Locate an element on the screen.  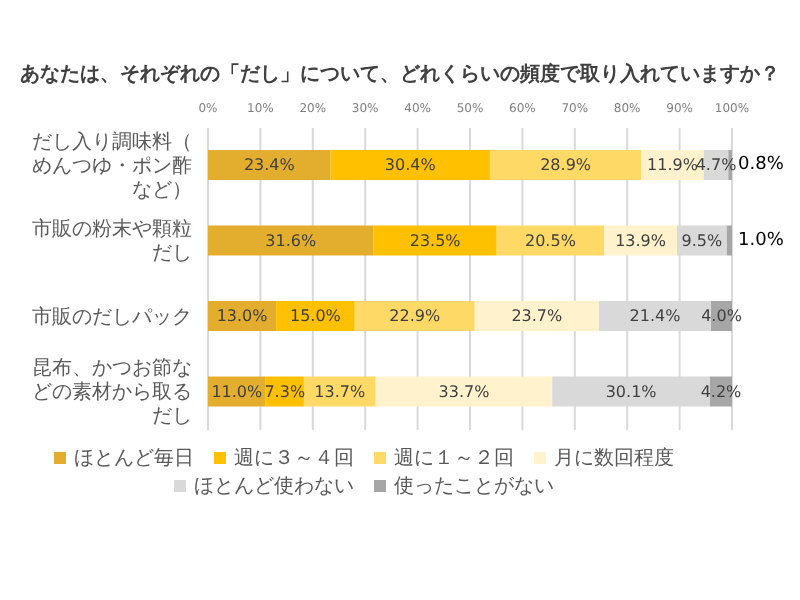
legend-label: 月に数回程度 is located at coordinates (614, 459).